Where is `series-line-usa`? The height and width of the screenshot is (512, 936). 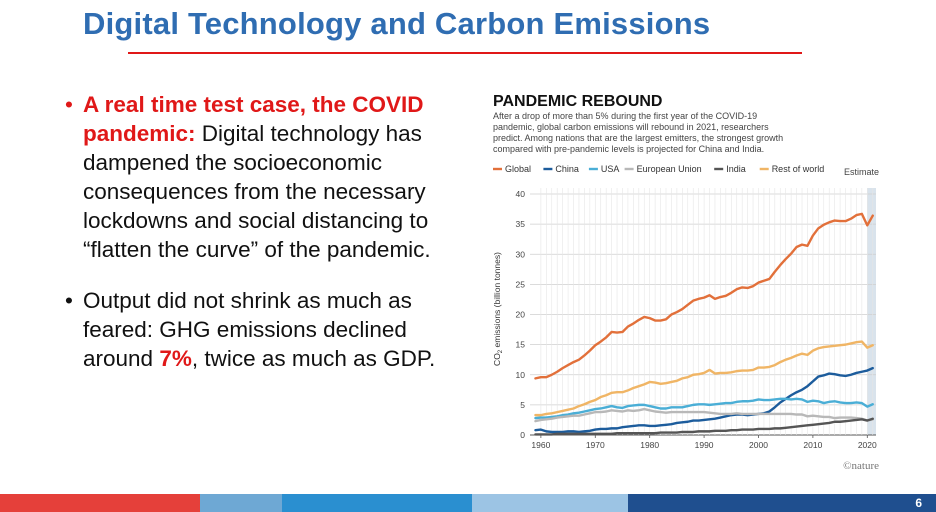 series-line-usa is located at coordinates (704, 408).